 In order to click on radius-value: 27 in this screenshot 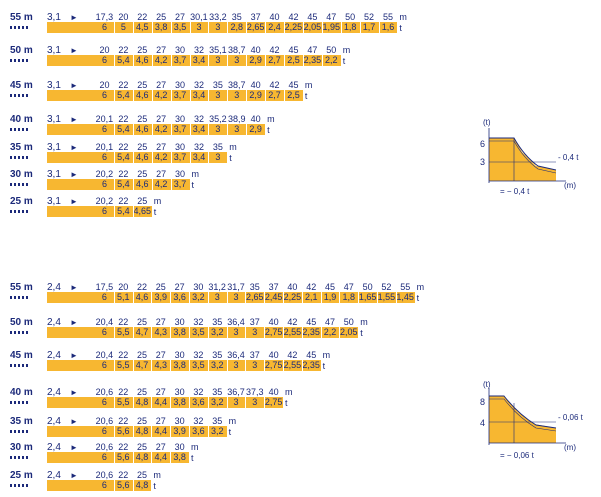, I will do `click(160, 421)`.